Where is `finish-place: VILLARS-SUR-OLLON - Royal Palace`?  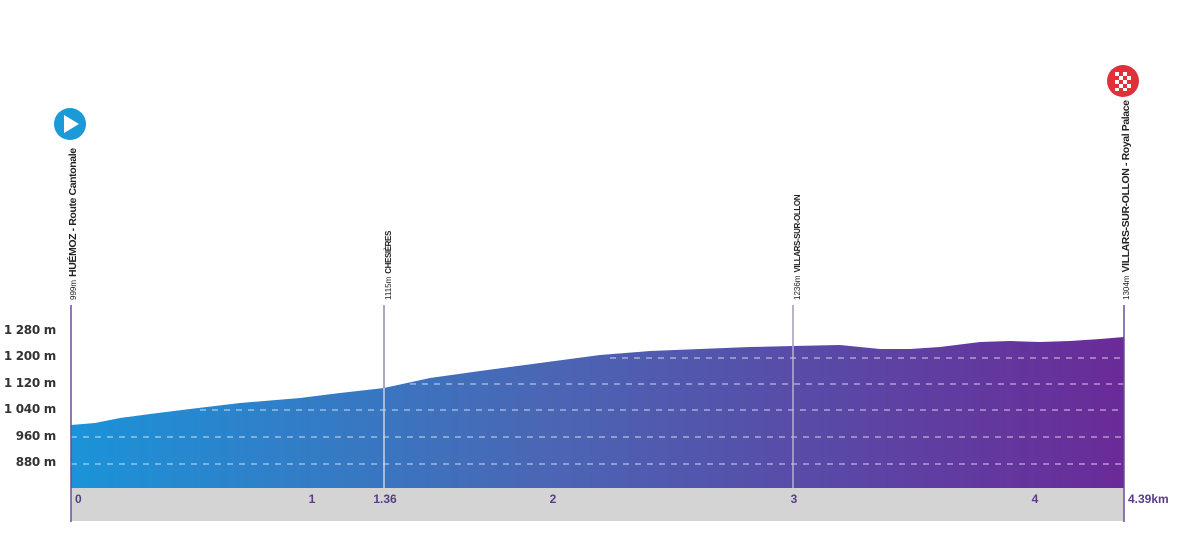
finish-place: VILLARS-SUR-OLLON - Royal Palace is located at coordinates (1126, 186).